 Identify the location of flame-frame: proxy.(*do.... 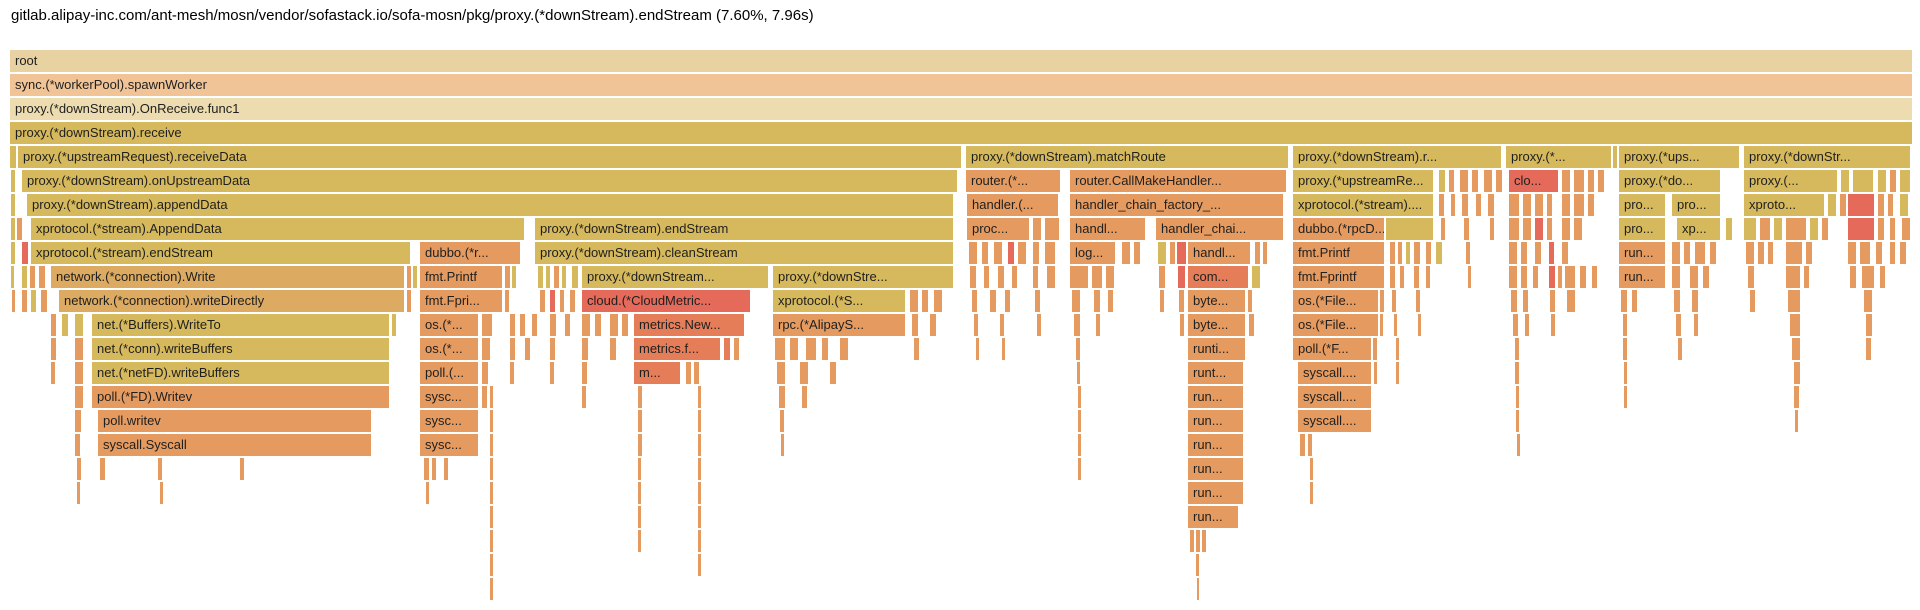
(1669, 181).